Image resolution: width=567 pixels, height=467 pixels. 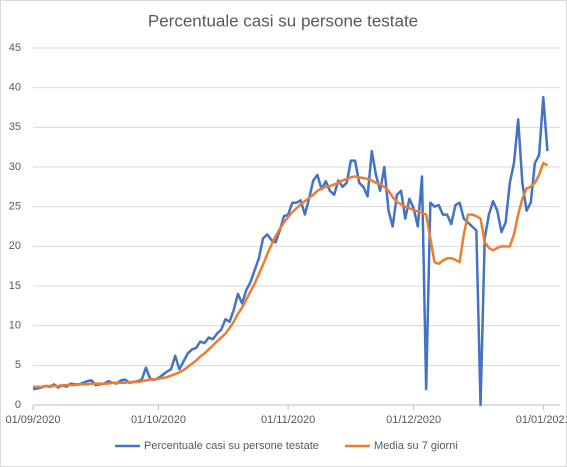 What do you see at coordinates (15, 246) in the screenshot?
I see `y-tick-label: 20` at bounding box center [15, 246].